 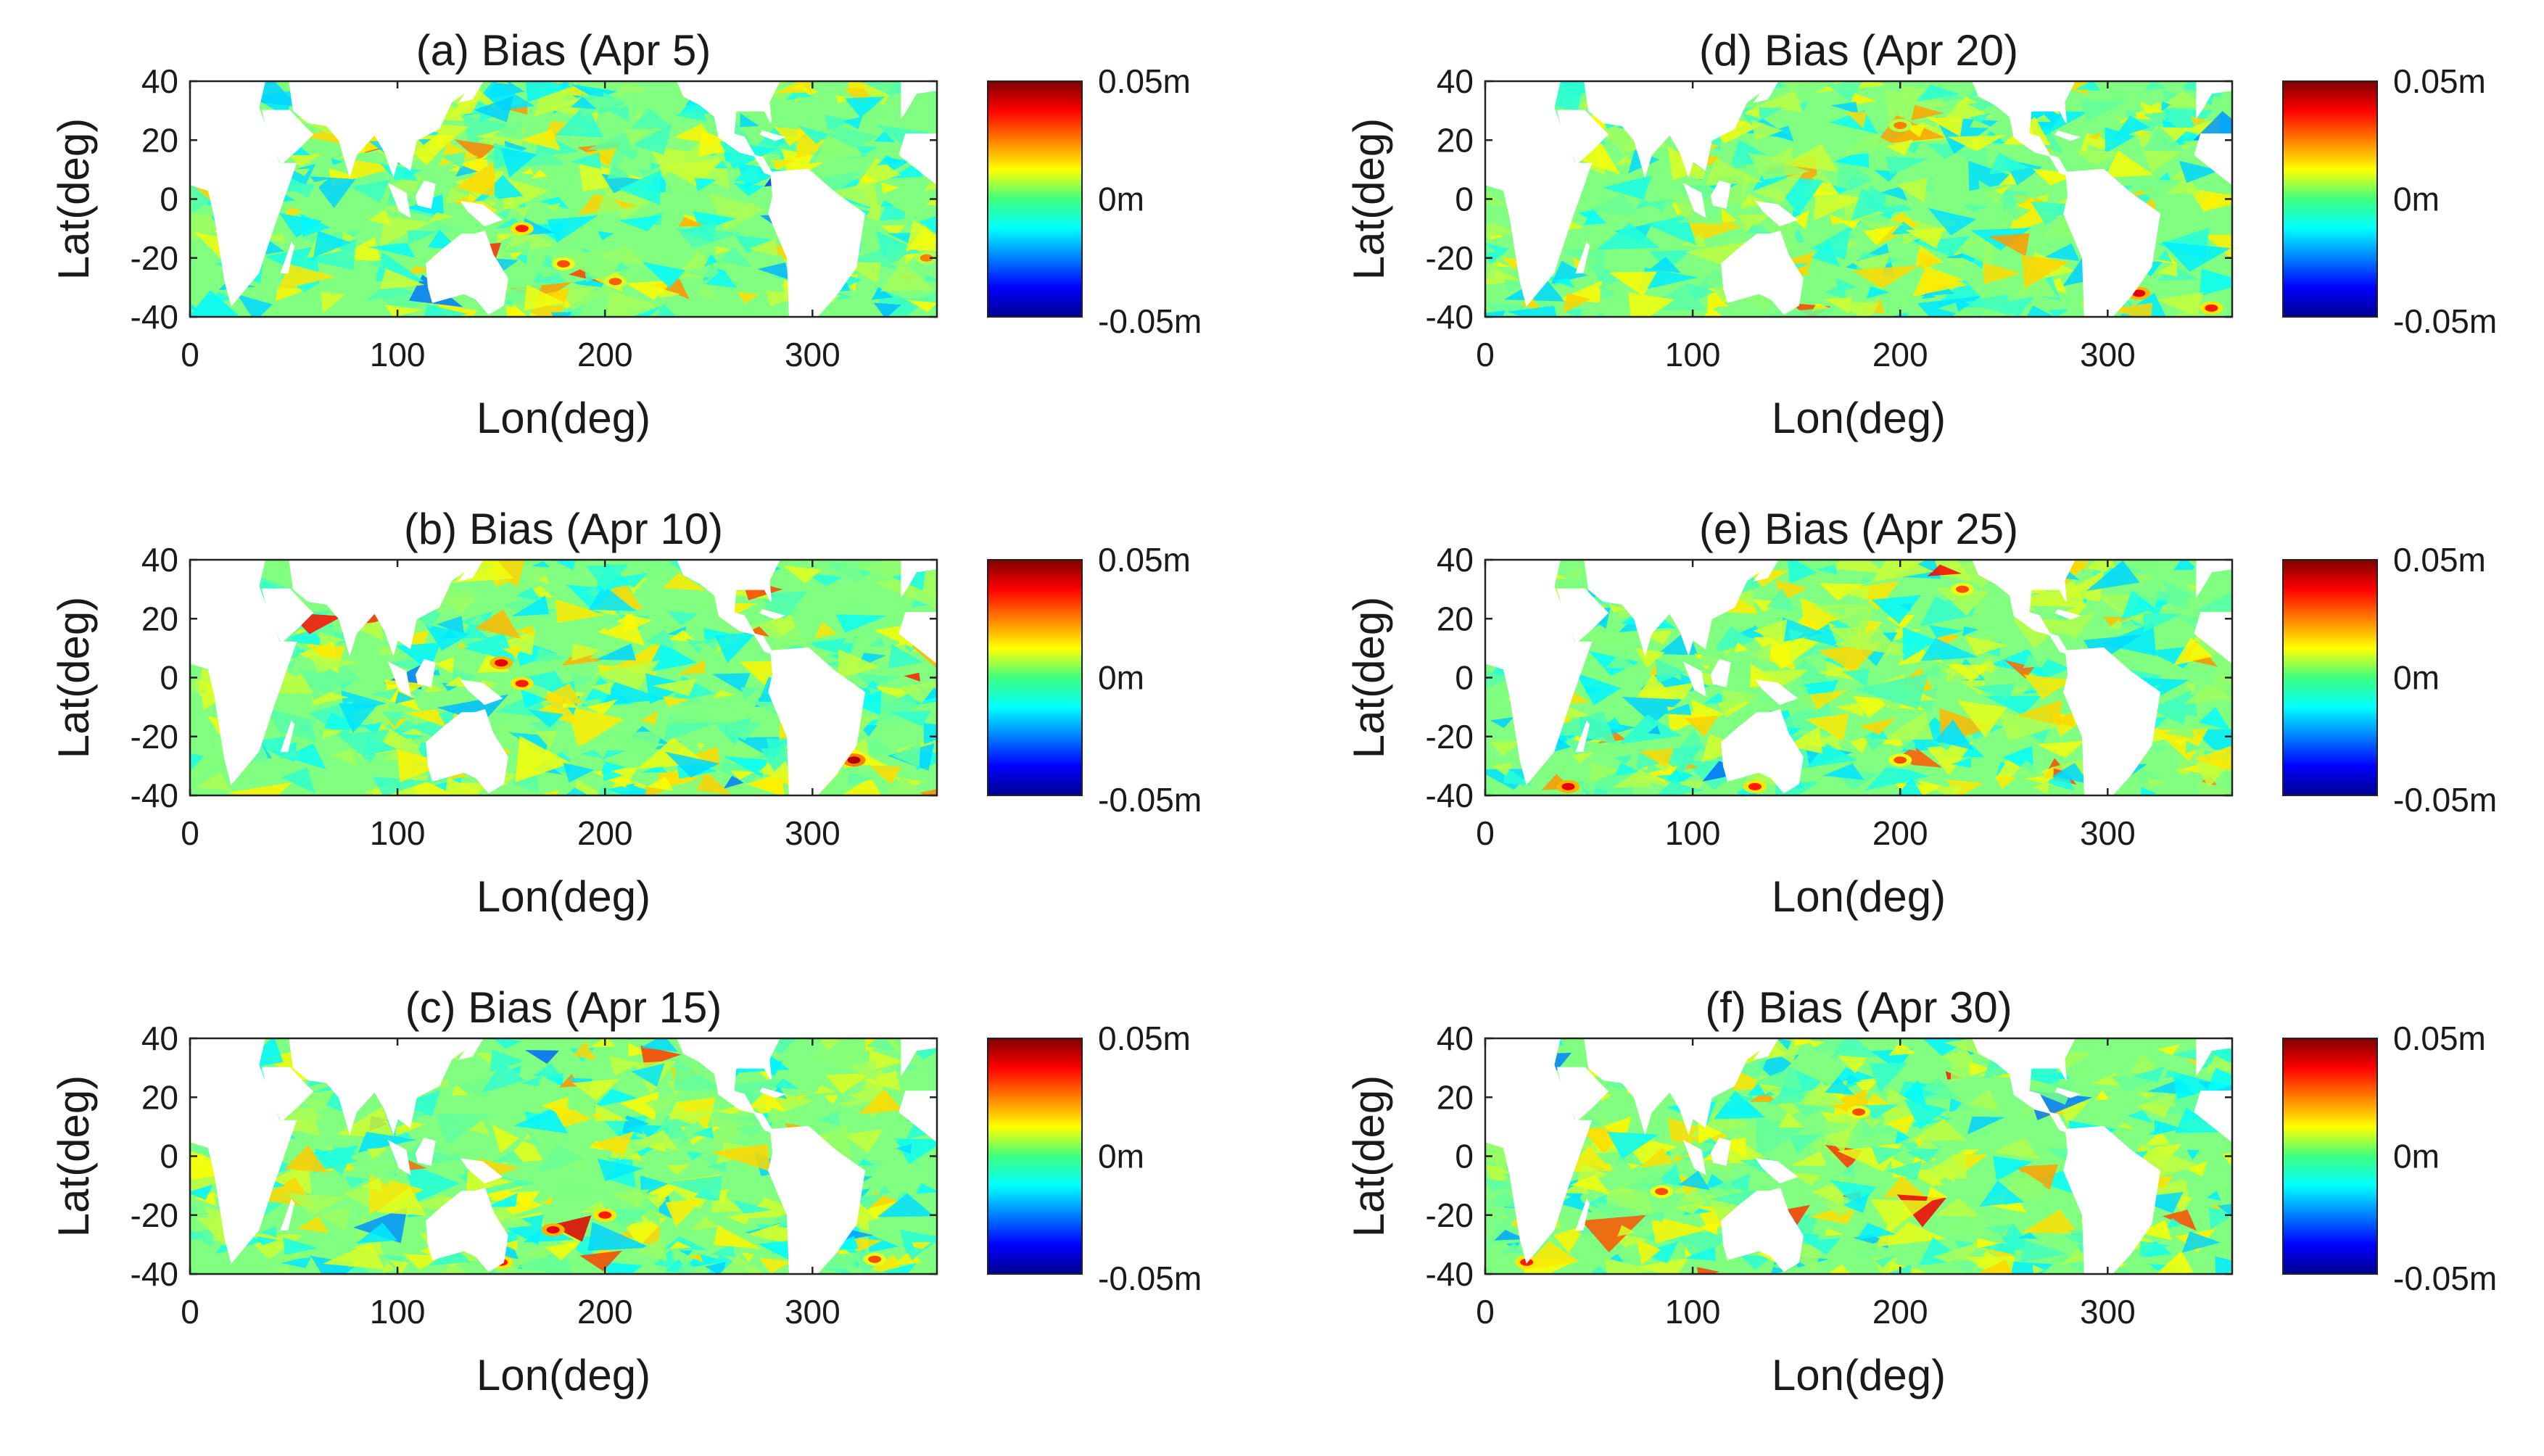 What do you see at coordinates (1777, 692) in the screenshot?
I see `land-new-guinea` at bounding box center [1777, 692].